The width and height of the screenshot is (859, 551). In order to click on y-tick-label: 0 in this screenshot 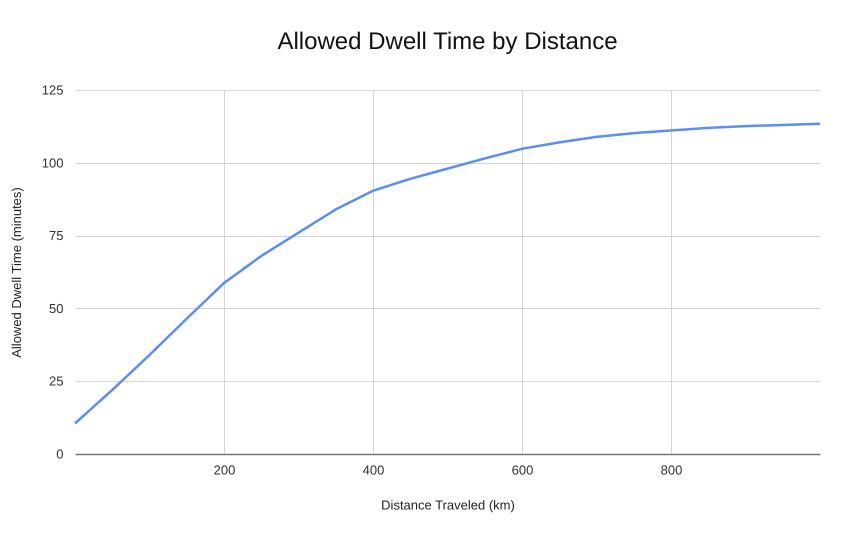, I will do `click(60, 454)`.